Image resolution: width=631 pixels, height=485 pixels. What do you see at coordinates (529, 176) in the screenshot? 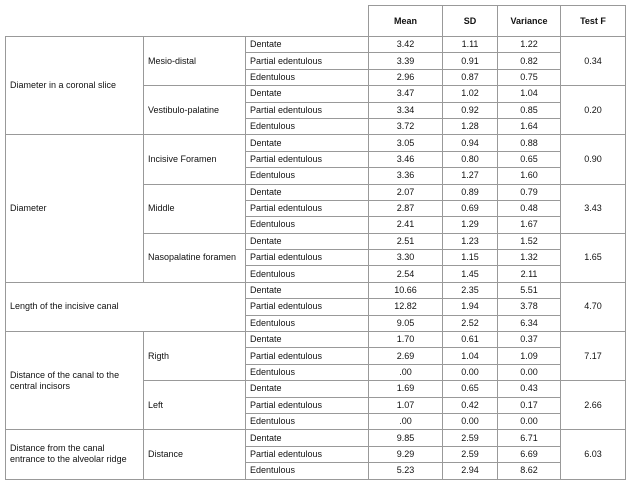
I see `variance: 1.60` at bounding box center [529, 176].